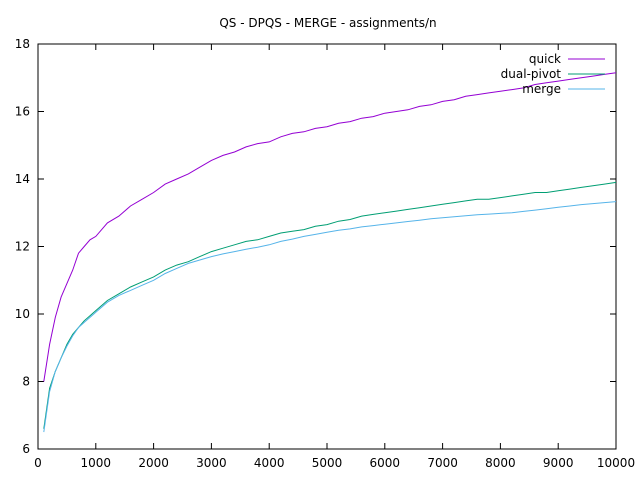 This screenshot has height=479, width=637. What do you see at coordinates (541, 89) in the screenshot?
I see `legend-label-merge: merge` at bounding box center [541, 89].